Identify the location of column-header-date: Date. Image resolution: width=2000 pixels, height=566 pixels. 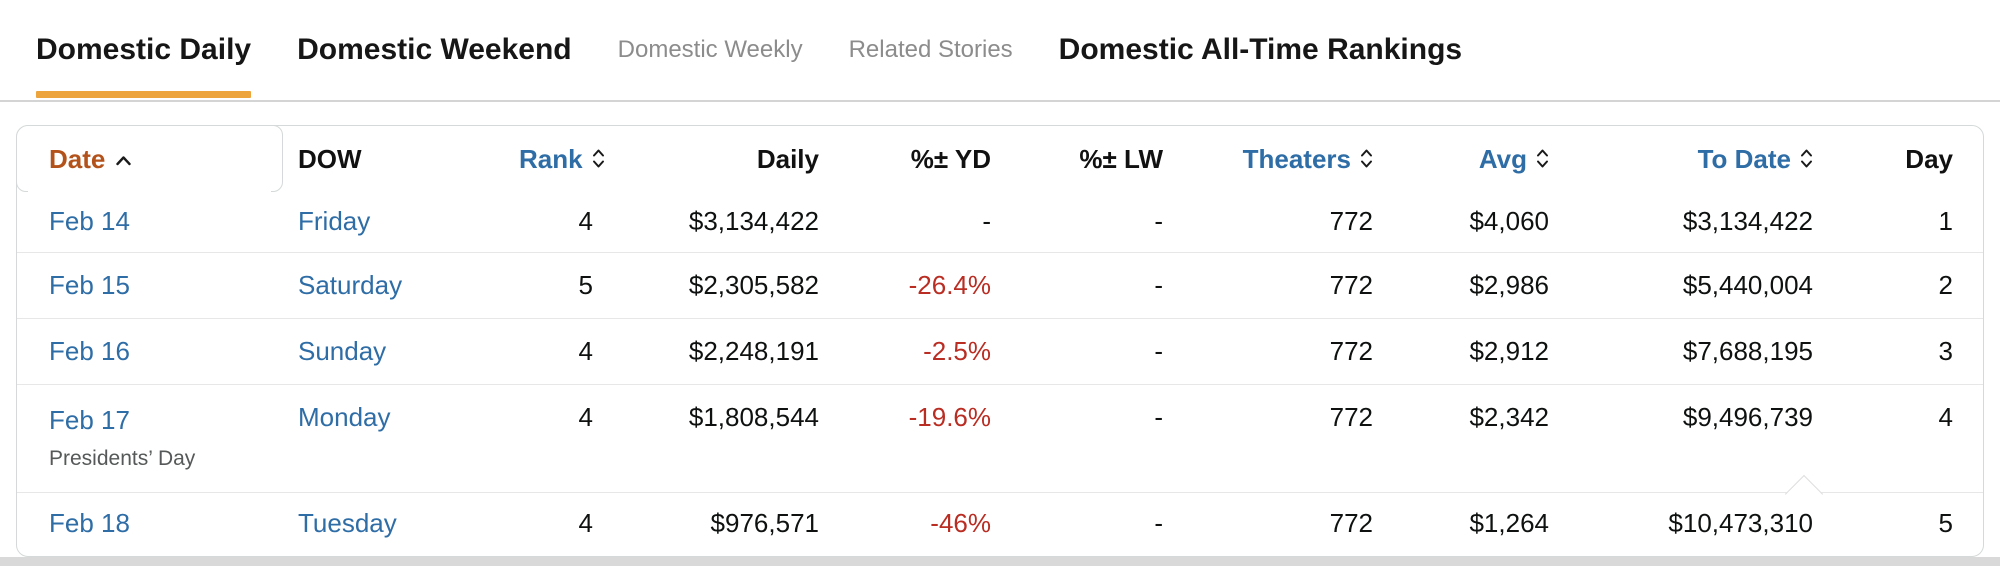
(150, 159).